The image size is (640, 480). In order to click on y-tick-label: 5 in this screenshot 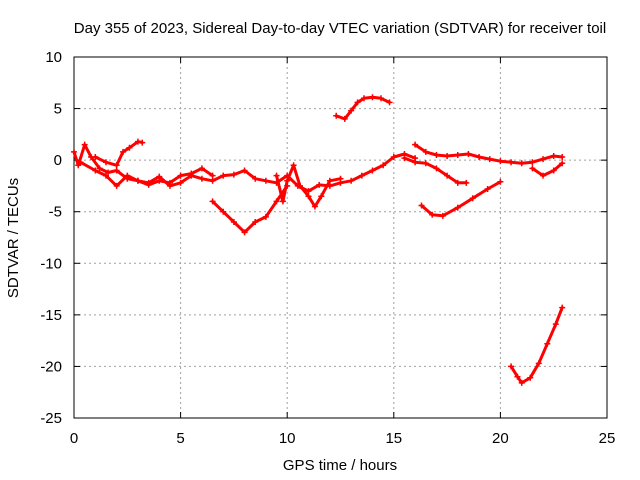, I will do `click(58, 109)`.